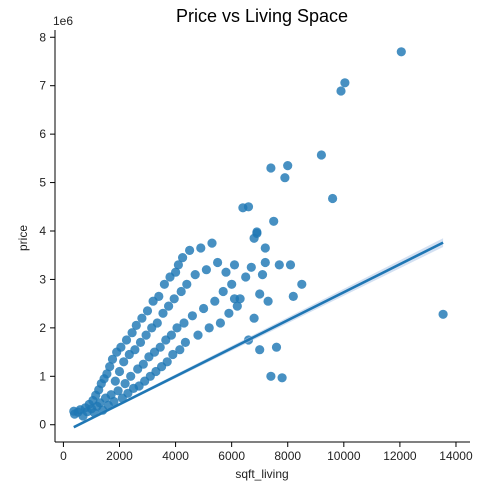  Describe the element at coordinates (63, 456) in the screenshot. I see `x-tick-label: 0` at that location.